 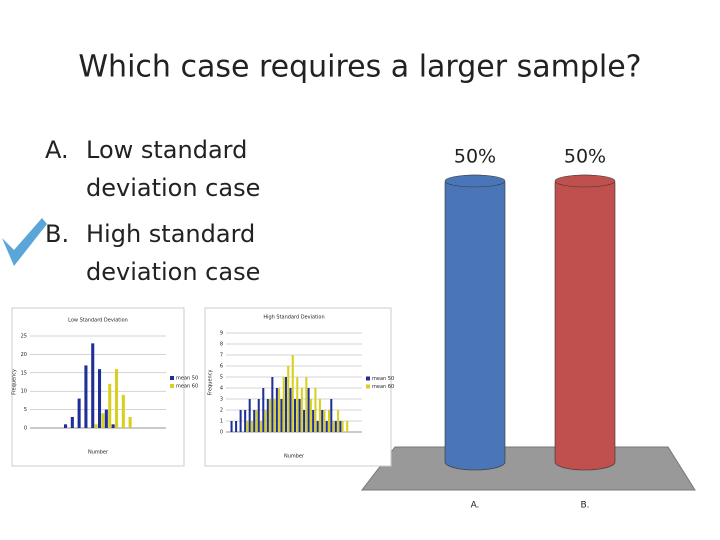 I want to click on x-tick-label: B., so click(x=584, y=506).